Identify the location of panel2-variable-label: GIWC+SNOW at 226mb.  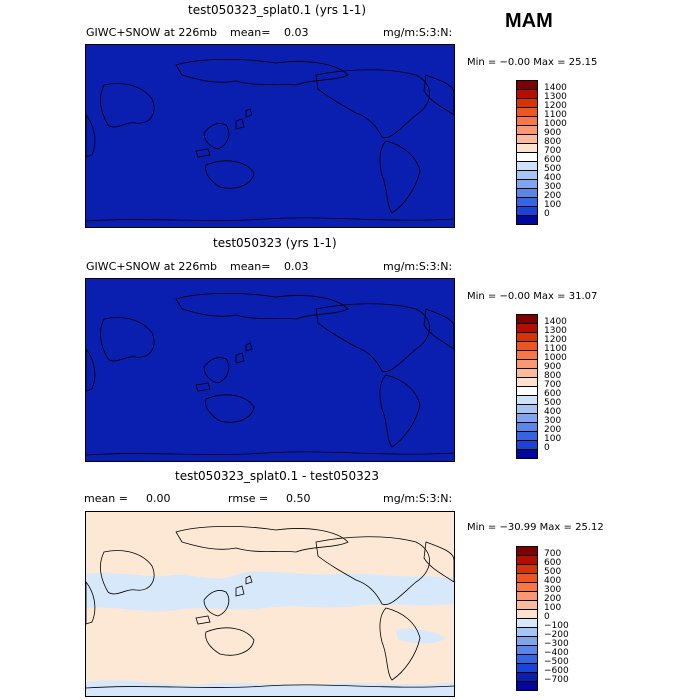
(152, 266).